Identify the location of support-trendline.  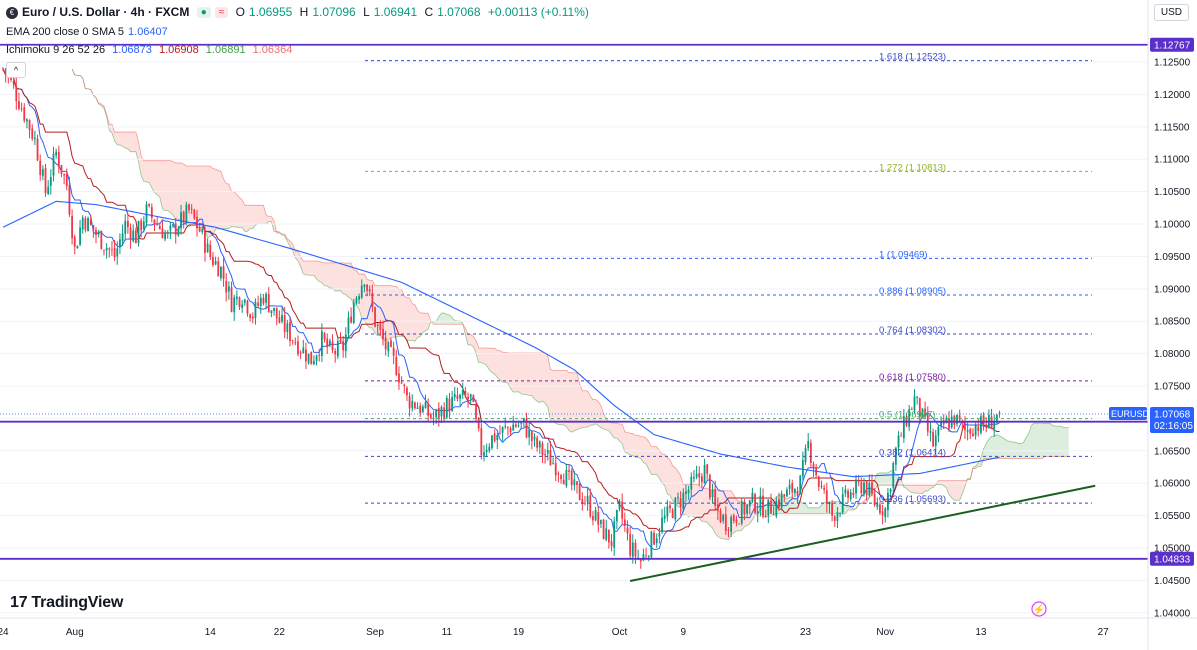
(862, 533).